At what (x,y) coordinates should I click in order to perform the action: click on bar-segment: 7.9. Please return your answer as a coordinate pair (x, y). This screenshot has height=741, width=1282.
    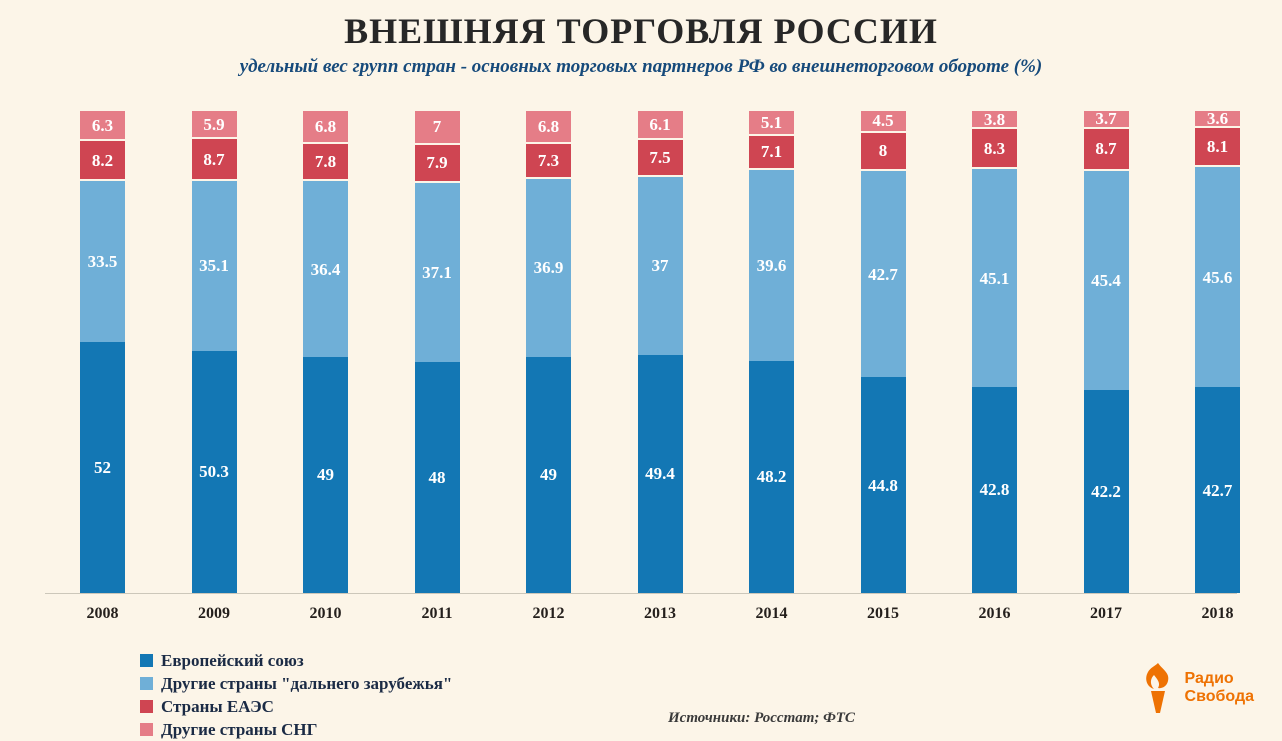
    Looking at the image, I should click on (437, 163).